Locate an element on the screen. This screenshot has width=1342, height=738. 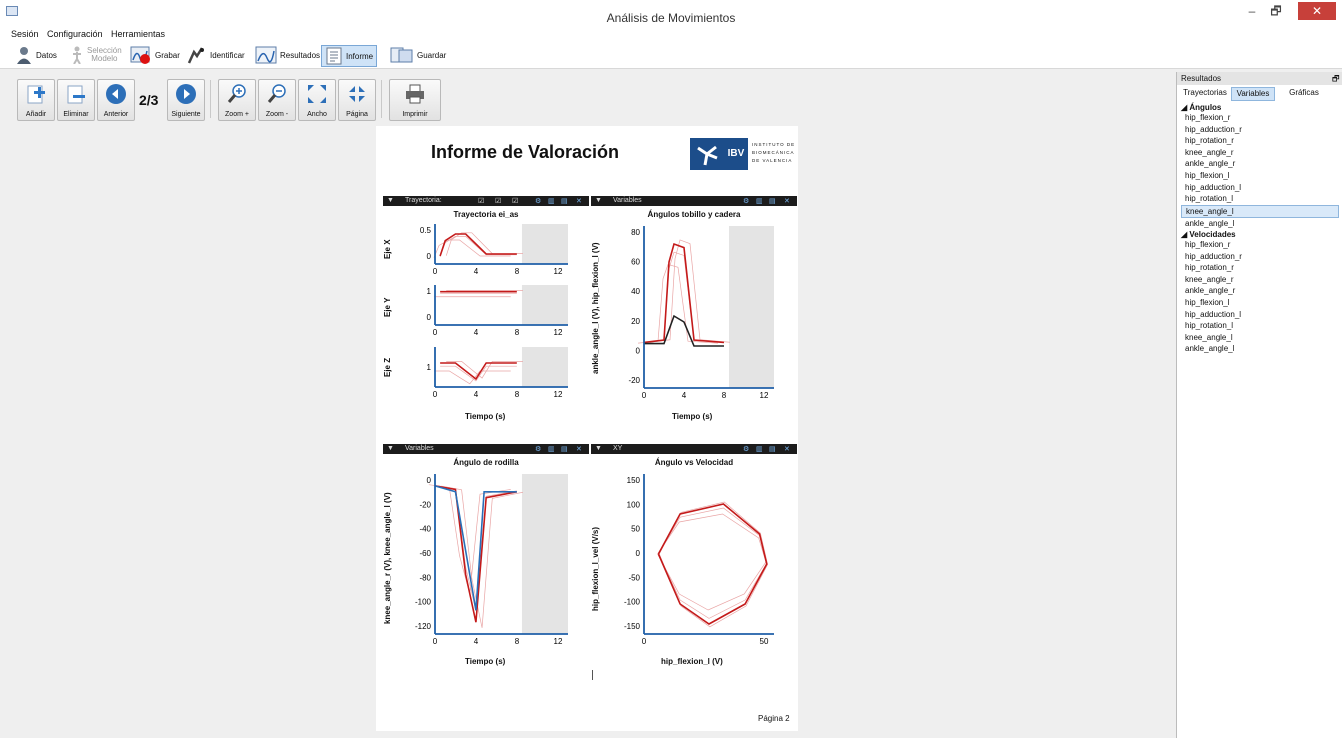
toolbar-separator is located at coordinates (210, 99).